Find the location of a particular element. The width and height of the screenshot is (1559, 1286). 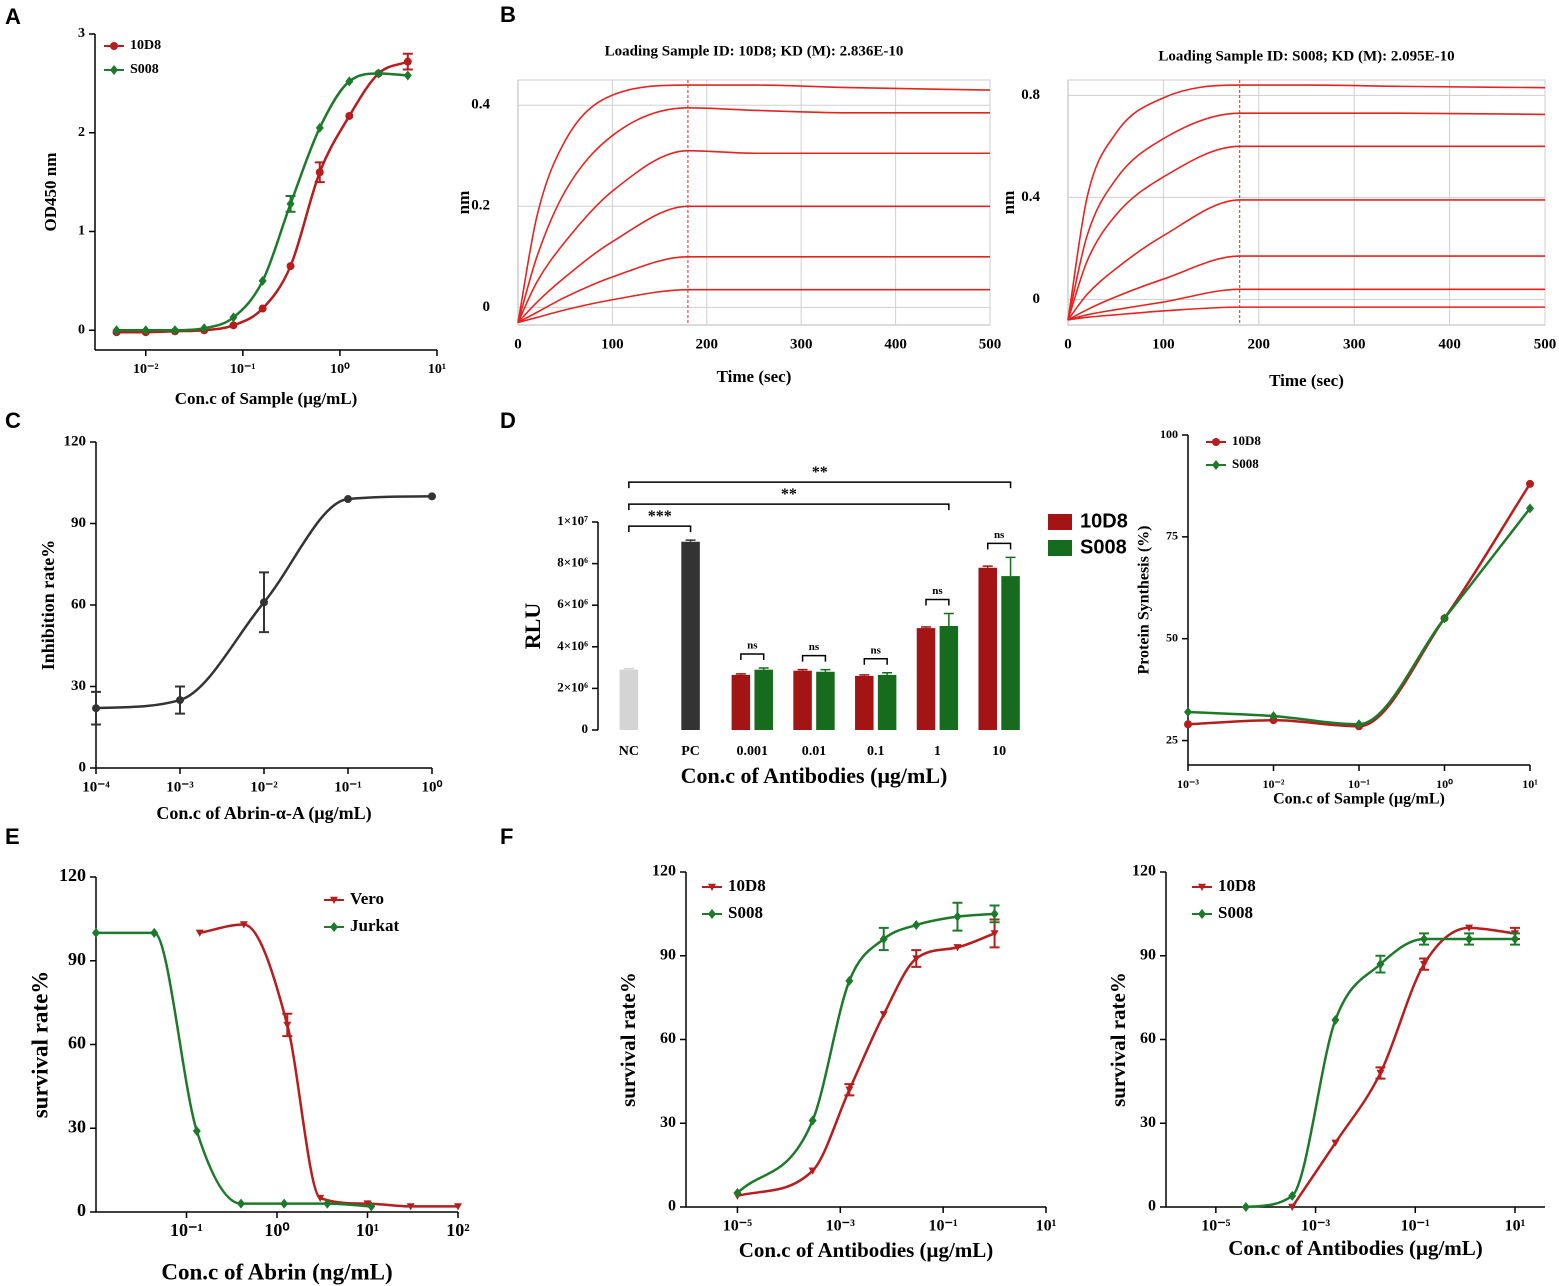

y-tick-label: 8×10⁶ is located at coordinates (572, 562).